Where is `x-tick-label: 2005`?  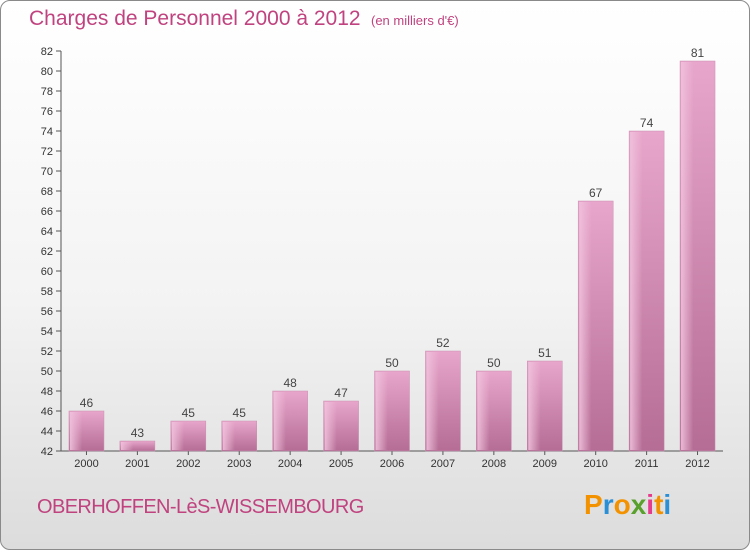 x-tick-label: 2005 is located at coordinates (341, 464).